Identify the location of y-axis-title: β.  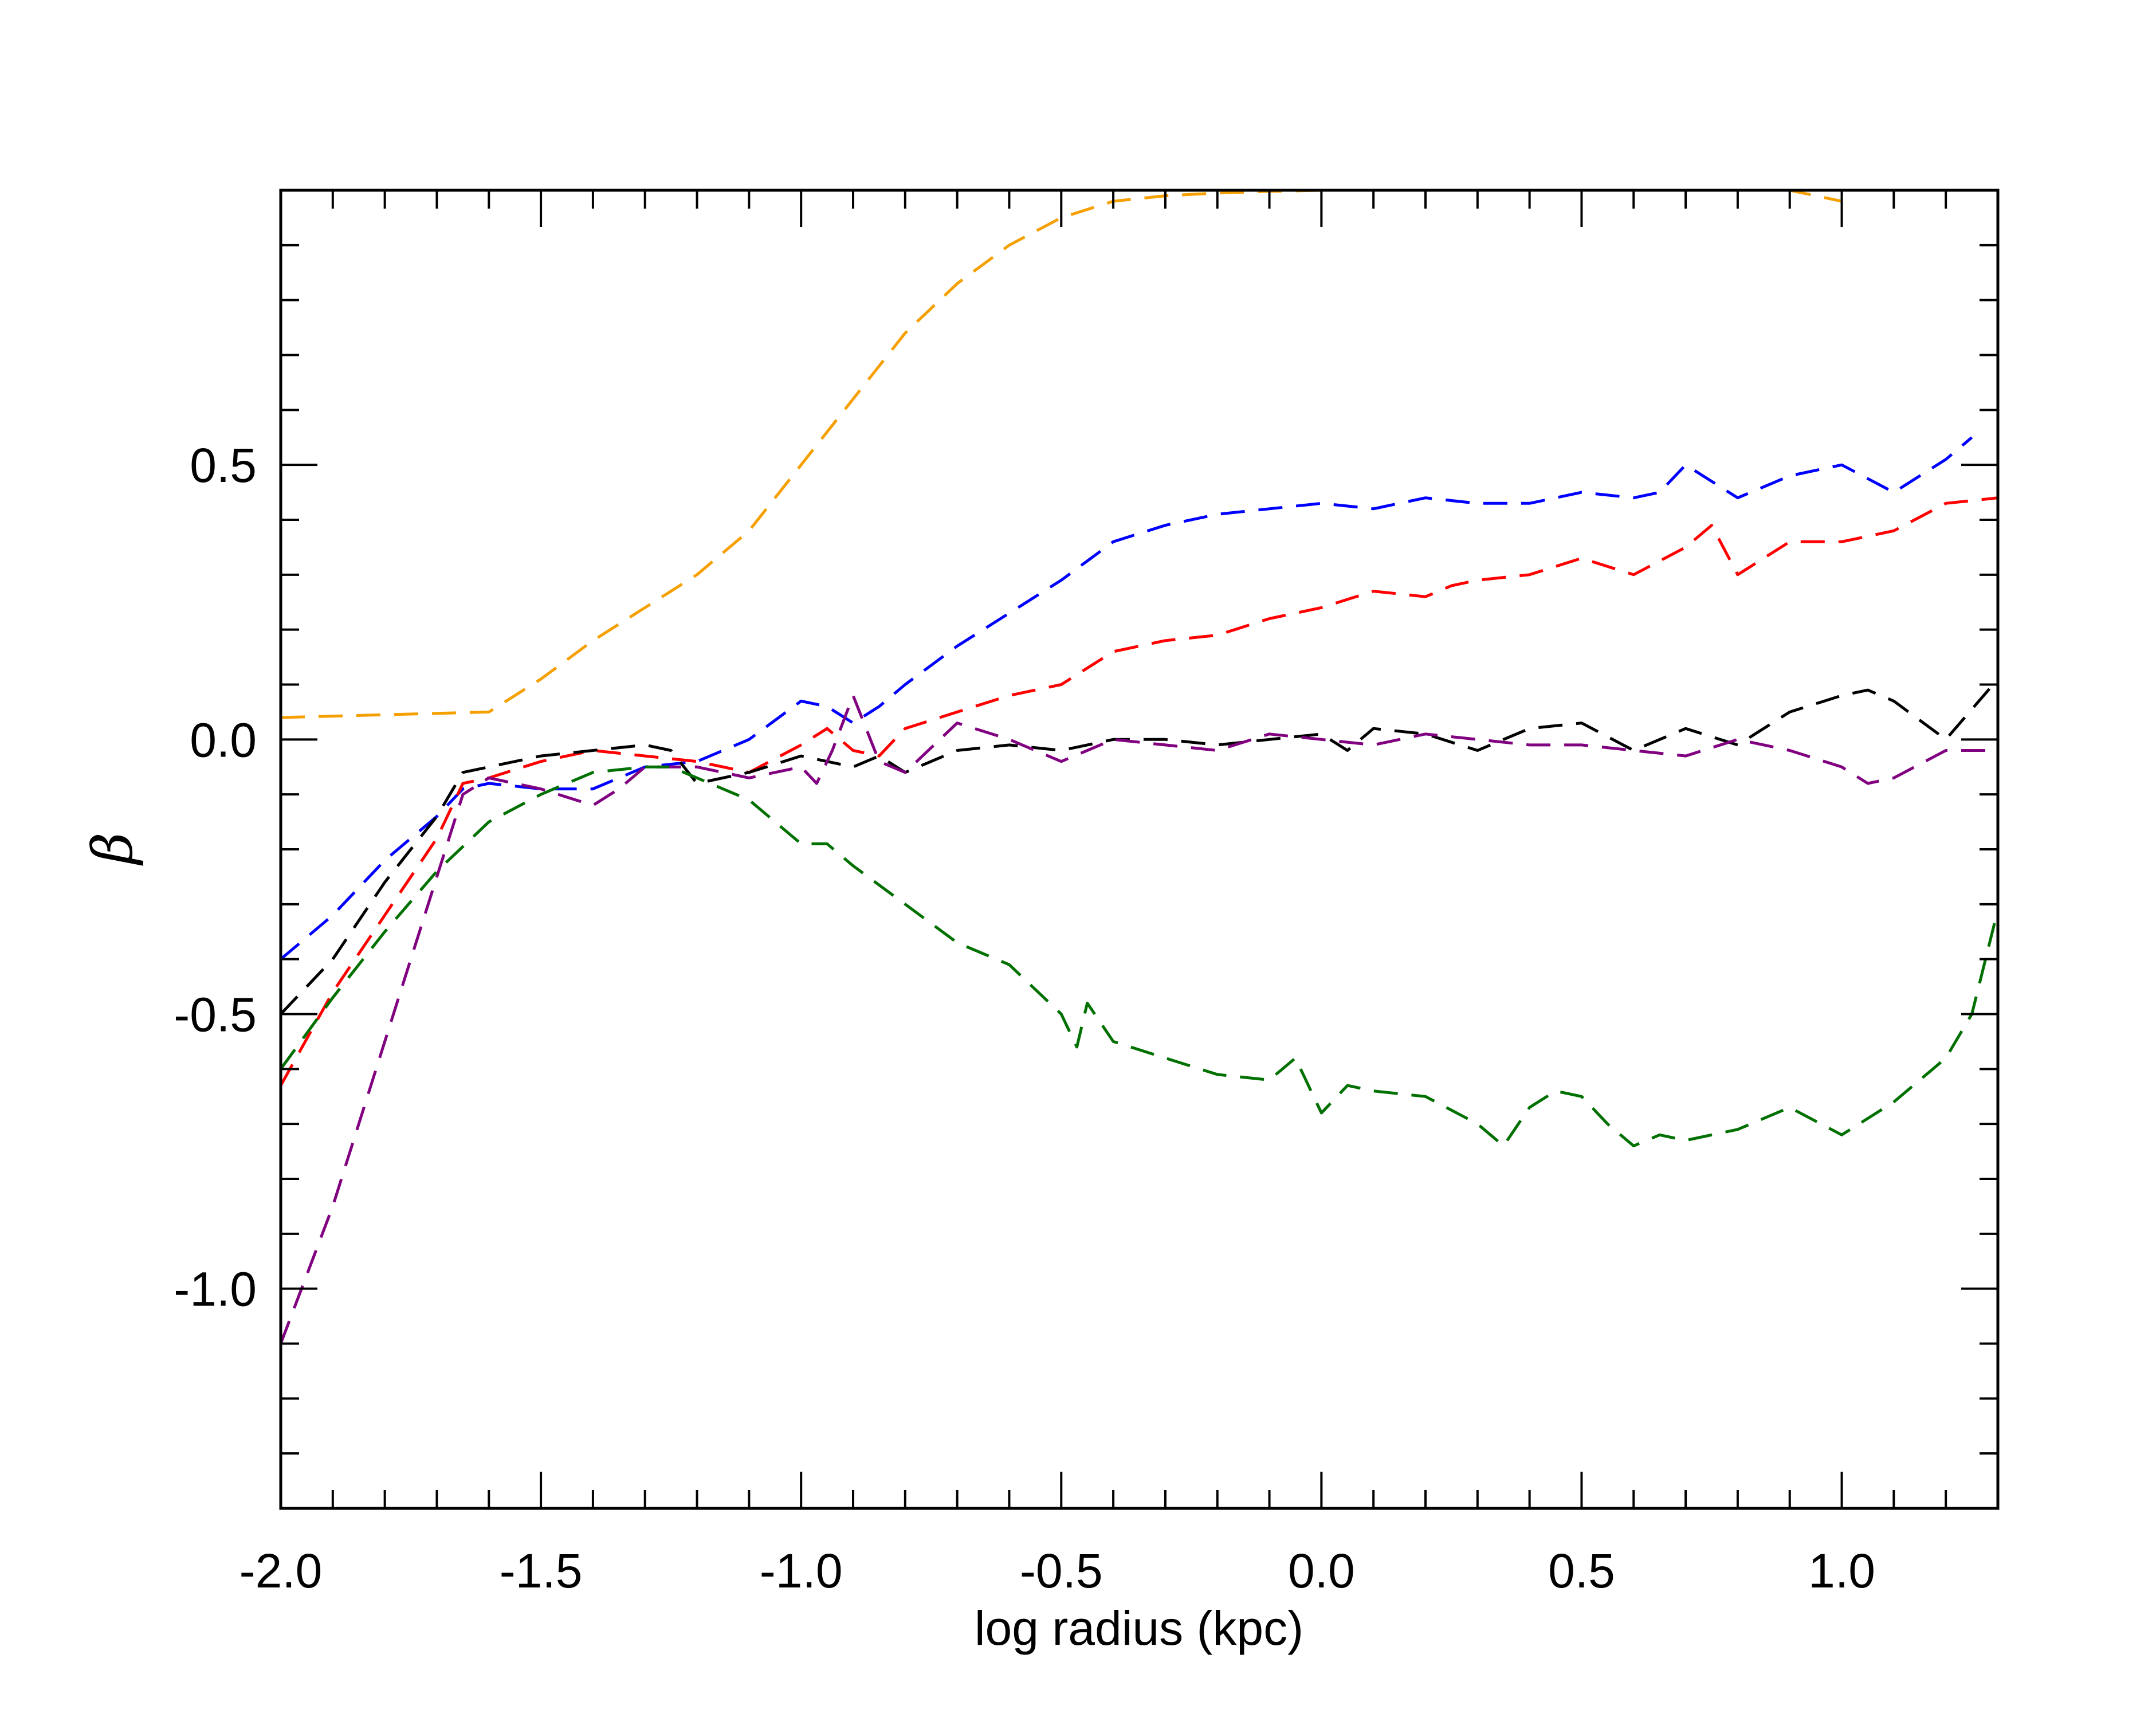
(113, 849).